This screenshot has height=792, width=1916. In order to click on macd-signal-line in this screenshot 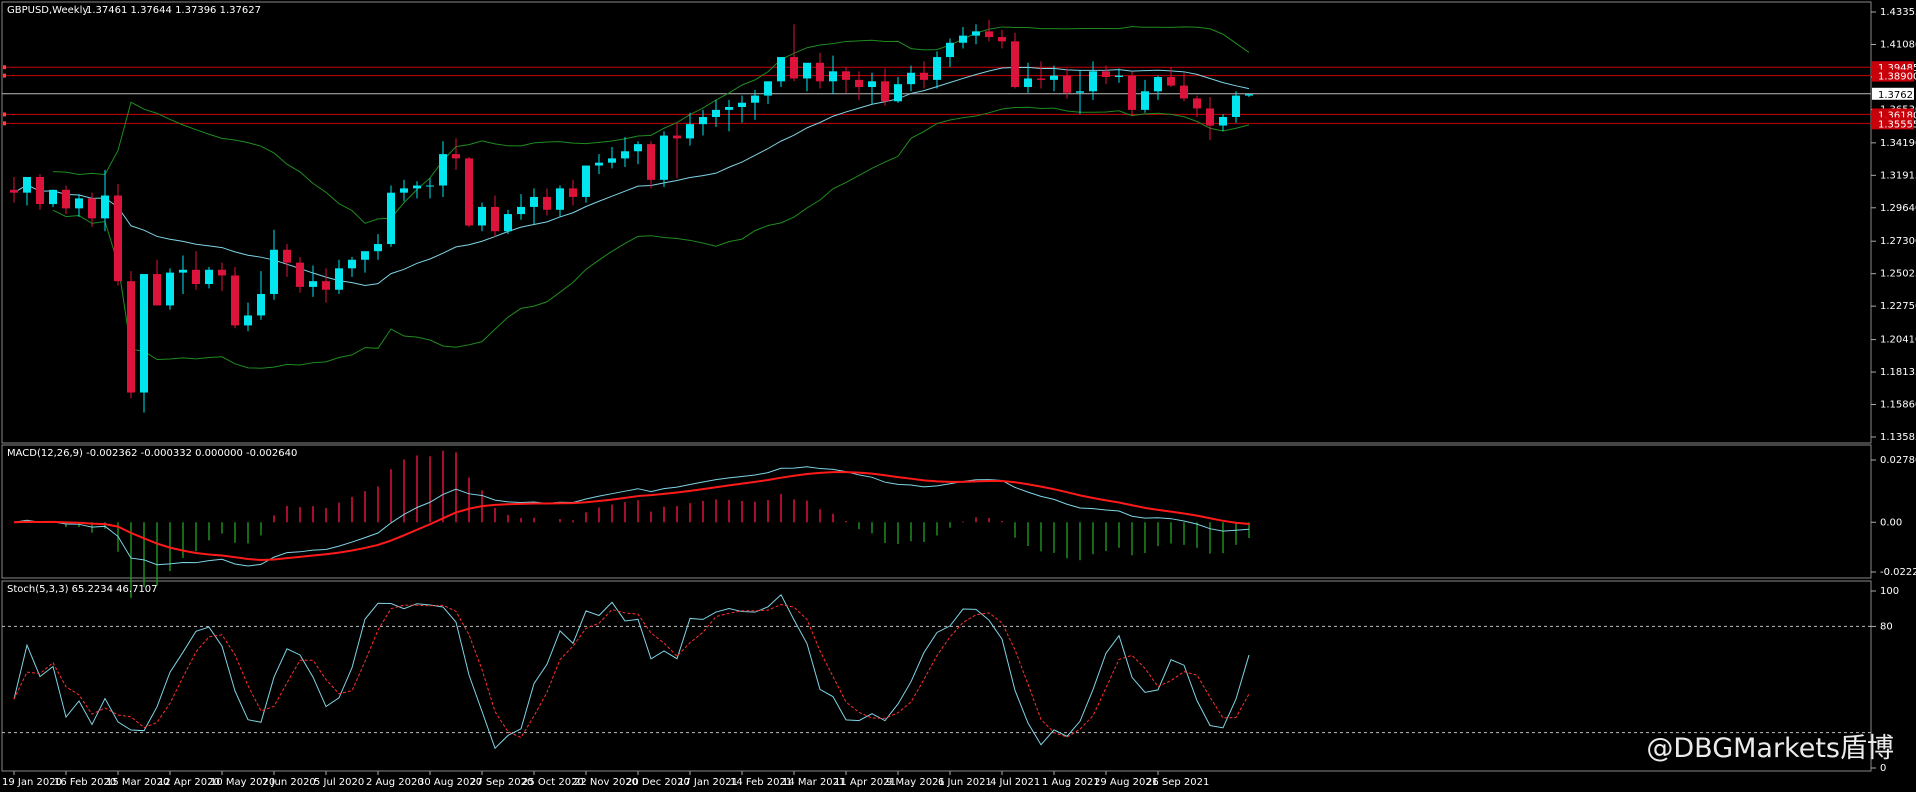, I will do `click(631, 516)`.